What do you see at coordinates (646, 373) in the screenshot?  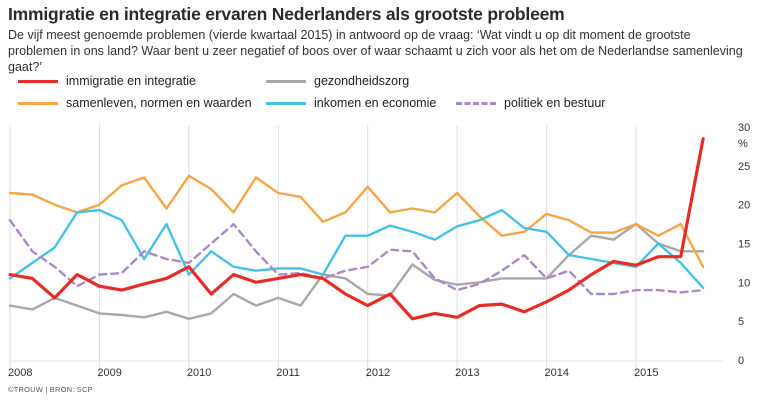 I see `x-tick-label-2015: 2015` at bounding box center [646, 373].